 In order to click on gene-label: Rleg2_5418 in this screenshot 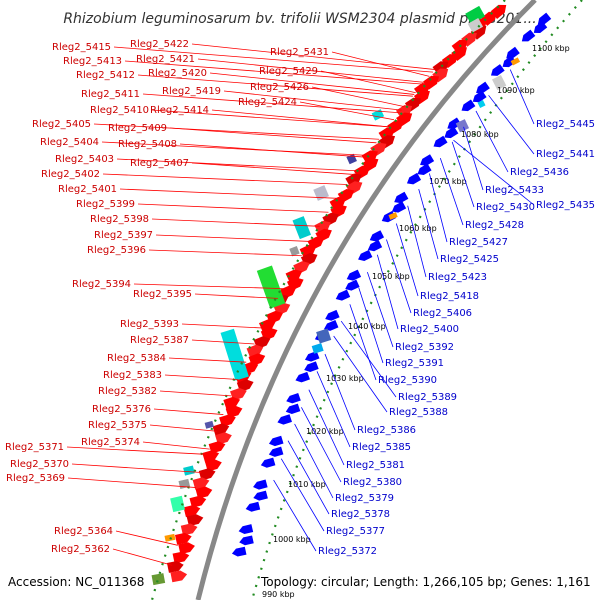, I will do `click(449, 296)`.